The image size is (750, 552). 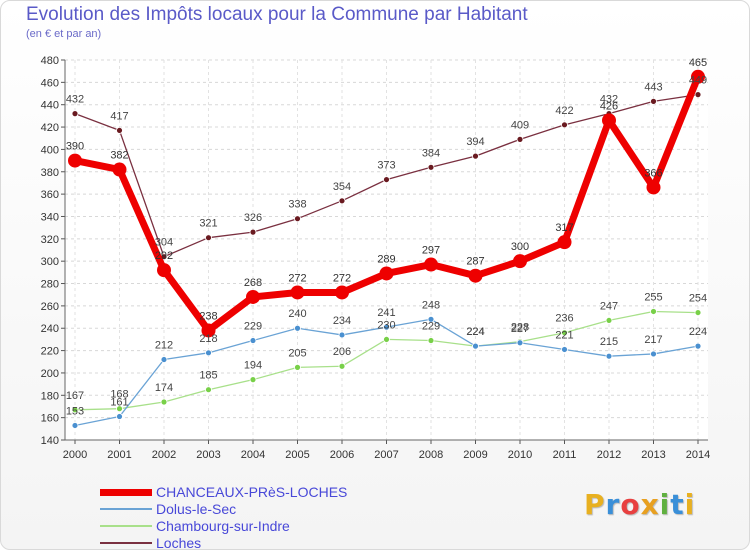 I want to click on data-label: 206, so click(x=342, y=352).